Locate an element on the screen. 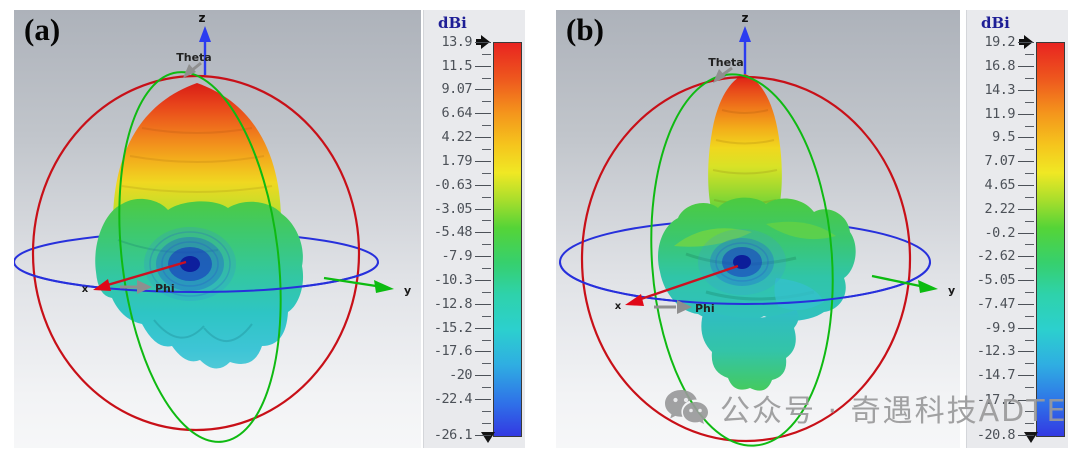 The image size is (1080, 455). theta-marker: Theta is located at coordinates (194, 64).